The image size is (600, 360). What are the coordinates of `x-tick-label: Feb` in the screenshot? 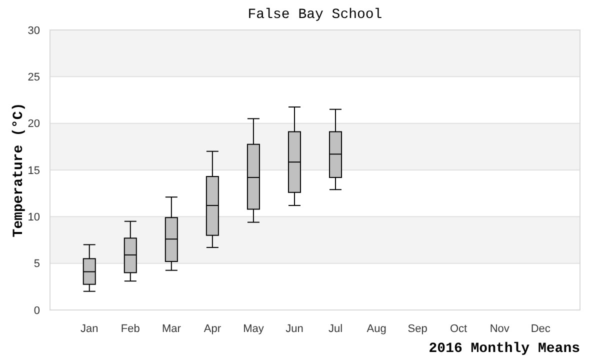 It's located at (130, 328).